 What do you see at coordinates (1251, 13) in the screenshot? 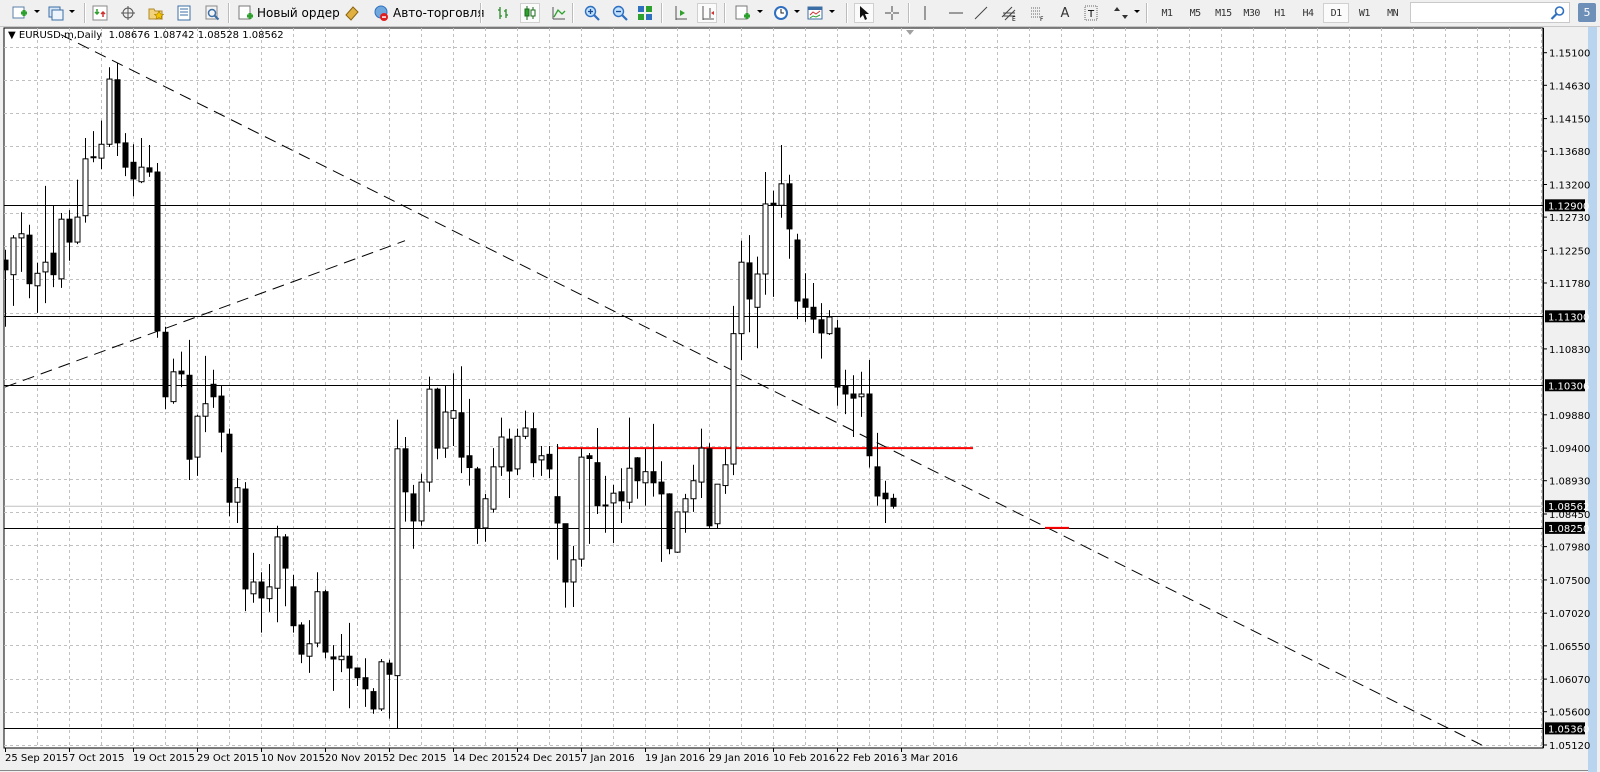
I see `timeframe-m30: M30` at bounding box center [1251, 13].